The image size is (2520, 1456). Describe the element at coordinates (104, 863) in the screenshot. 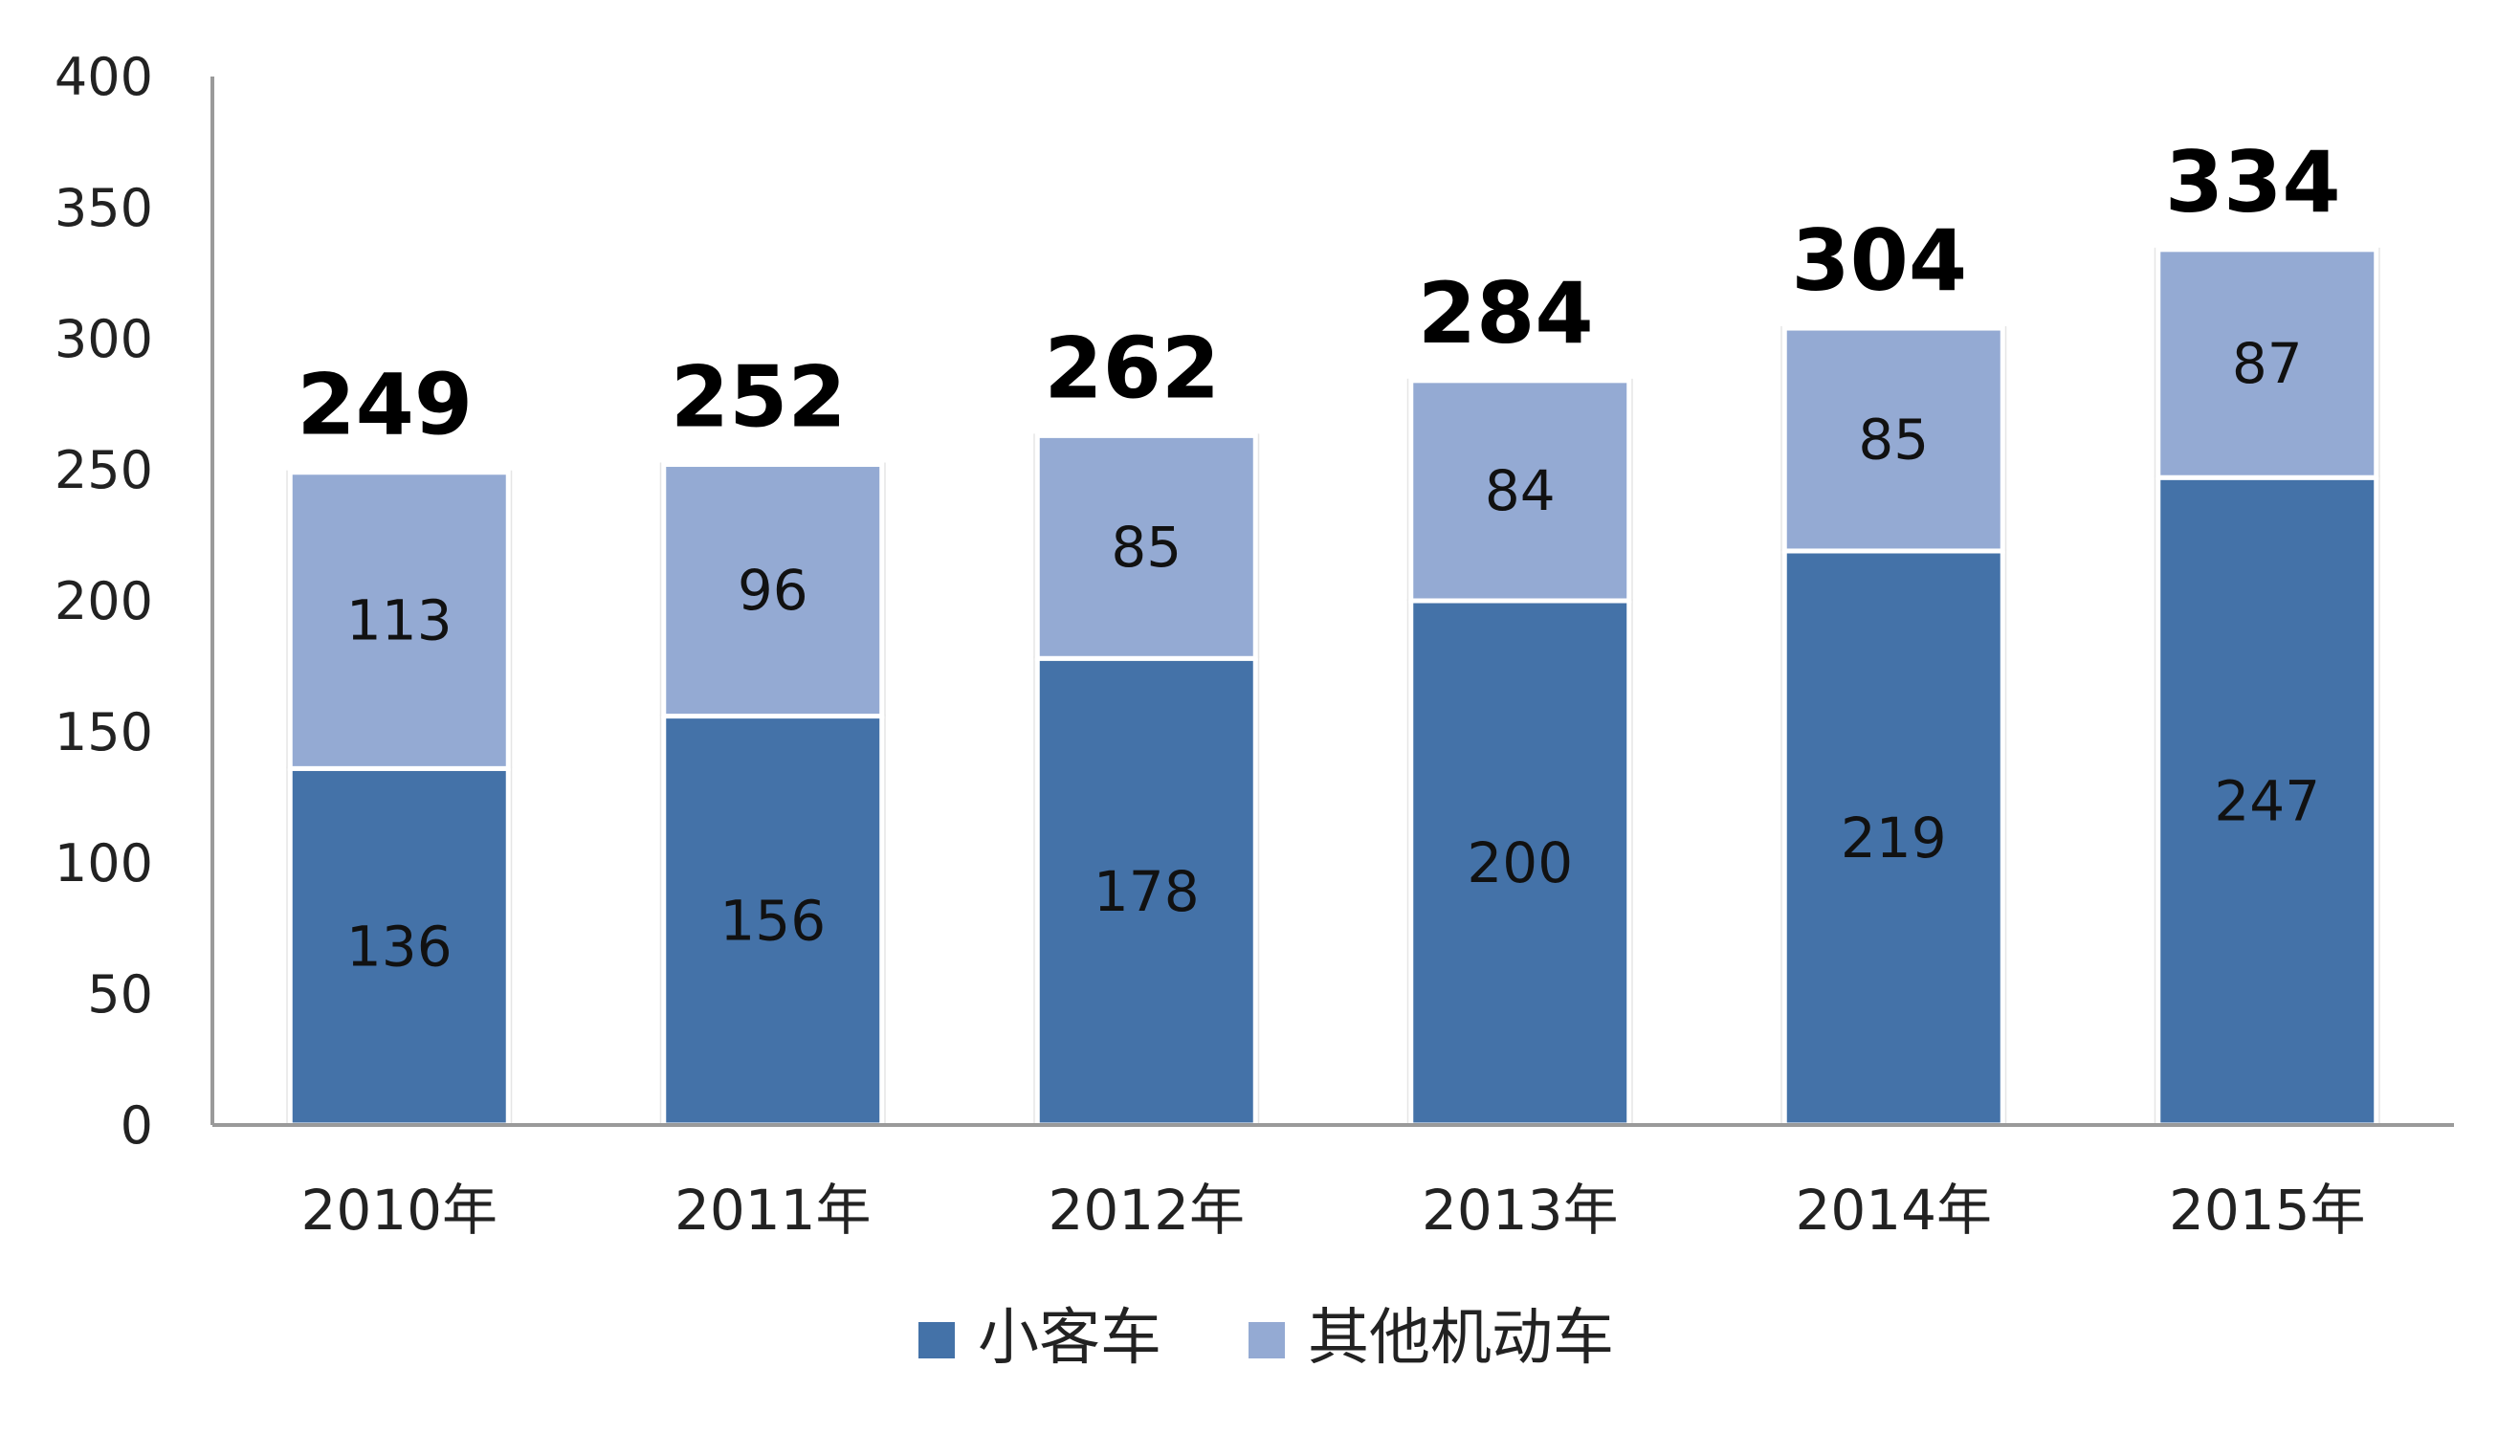

I see `y-tick-label: 100` at that location.